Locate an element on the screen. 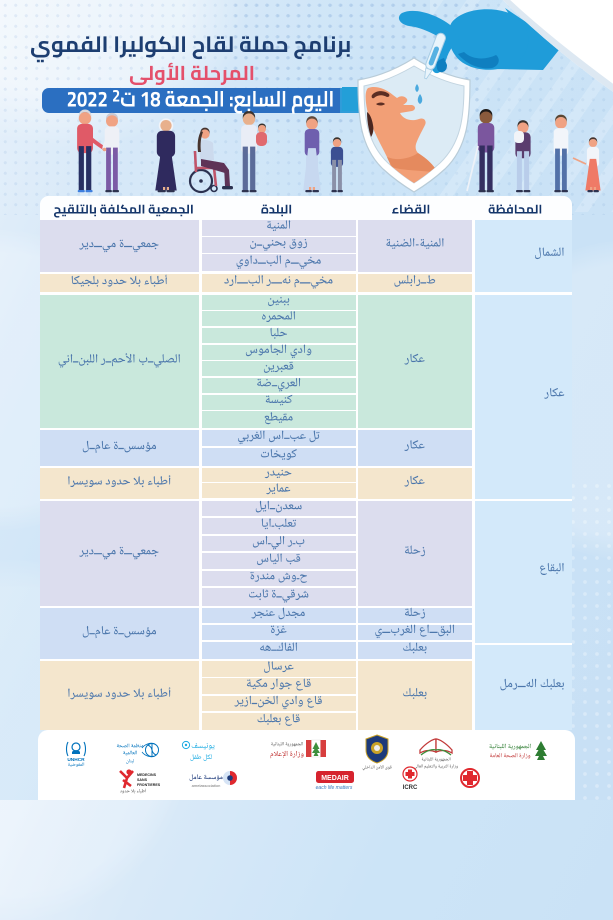 Image resolution: width=613 pixels, height=920 pixels. svg-text: SANS is located at coordinates (142, 780).